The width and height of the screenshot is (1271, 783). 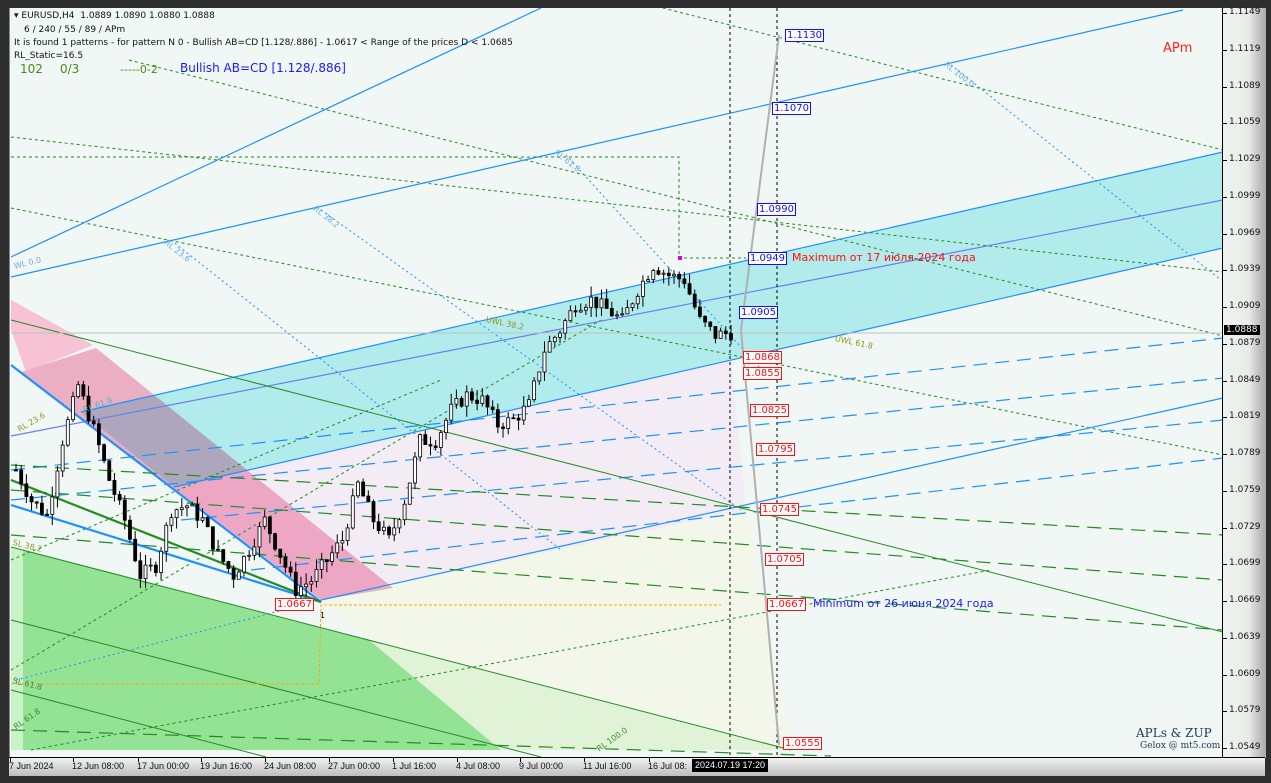 What do you see at coordinates (786, 604) in the screenshot?
I see `price-label: 1.0667` at bounding box center [786, 604].